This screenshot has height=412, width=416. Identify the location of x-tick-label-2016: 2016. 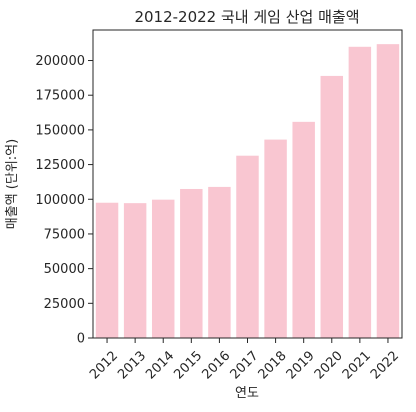
(216, 365).